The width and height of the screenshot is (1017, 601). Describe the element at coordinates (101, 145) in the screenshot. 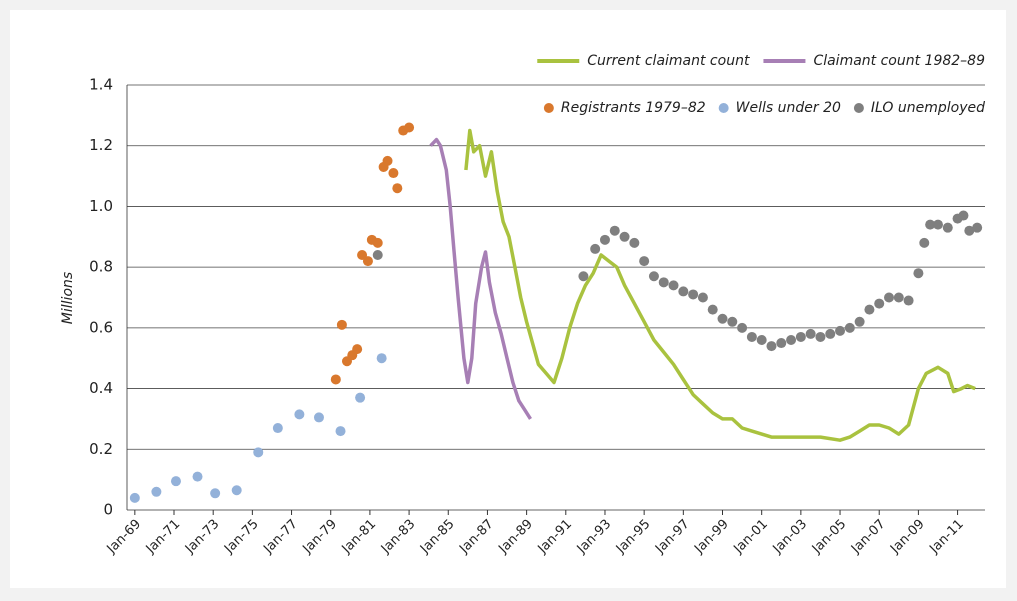

I see `y-tick-label: 1.2` at that location.